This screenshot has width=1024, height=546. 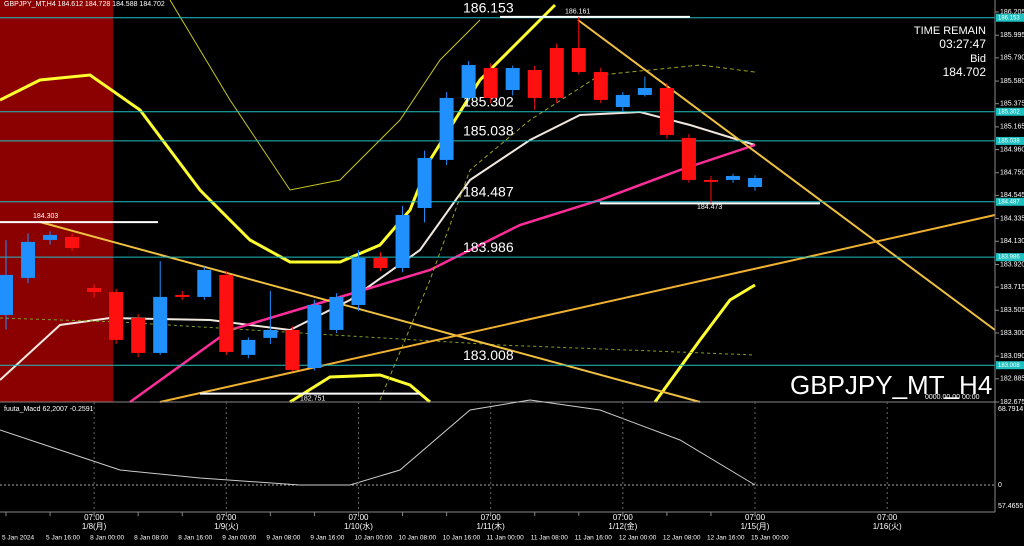 What do you see at coordinates (505, 538) in the screenshot?
I see `x-tick-label: 11 Jan 00:00` at bounding box center [505, 538].